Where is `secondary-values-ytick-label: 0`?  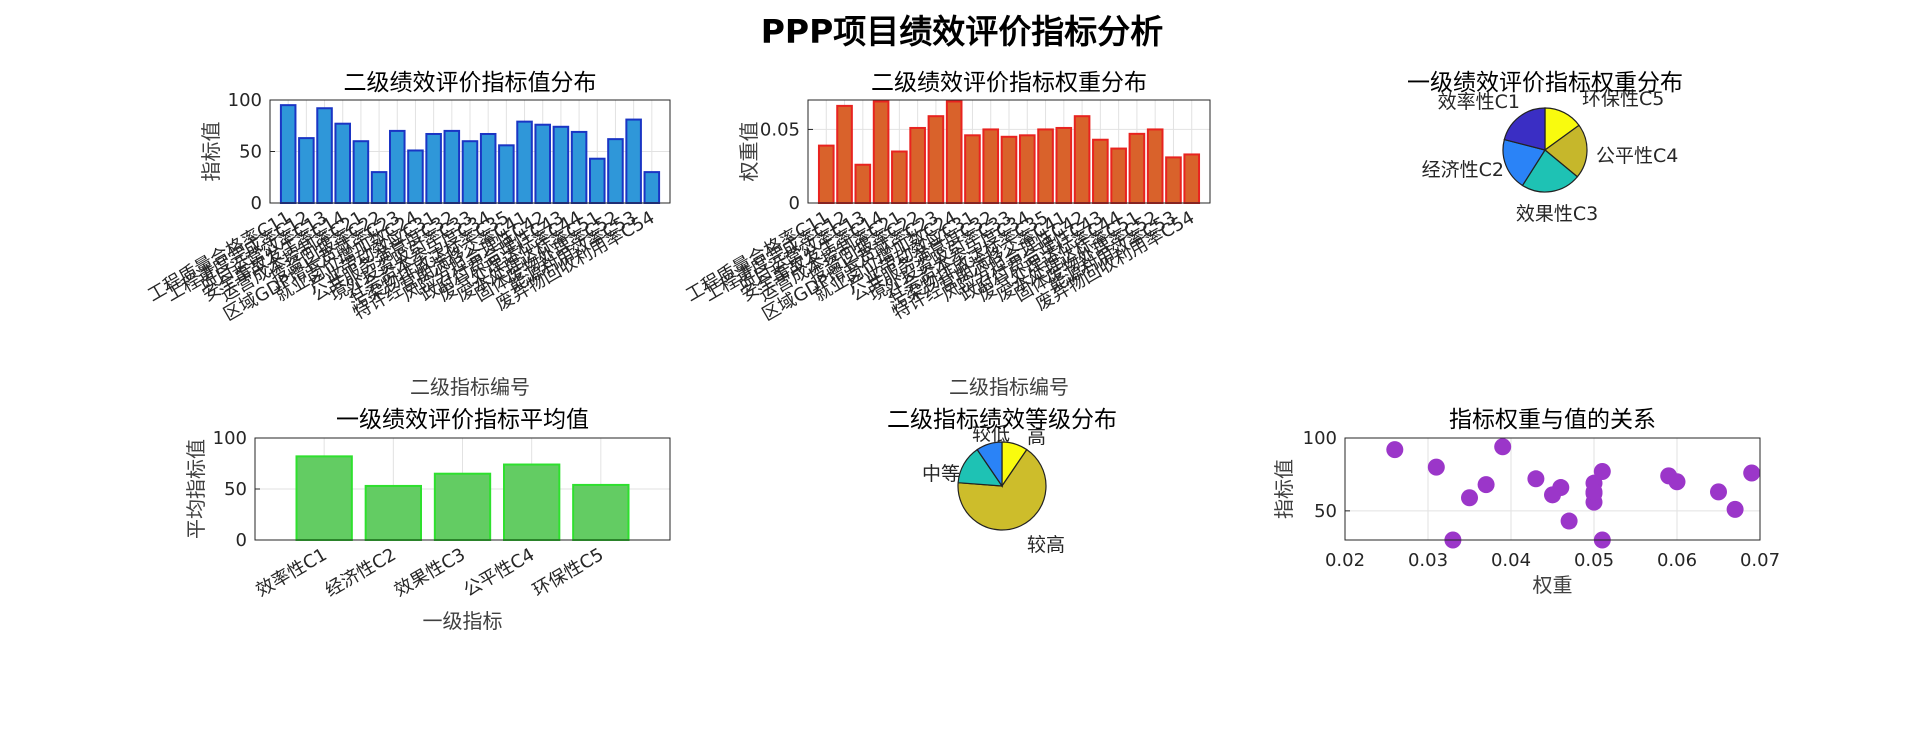
secondary-values-ytick-label: 0 is located at coordinates (256, 203).